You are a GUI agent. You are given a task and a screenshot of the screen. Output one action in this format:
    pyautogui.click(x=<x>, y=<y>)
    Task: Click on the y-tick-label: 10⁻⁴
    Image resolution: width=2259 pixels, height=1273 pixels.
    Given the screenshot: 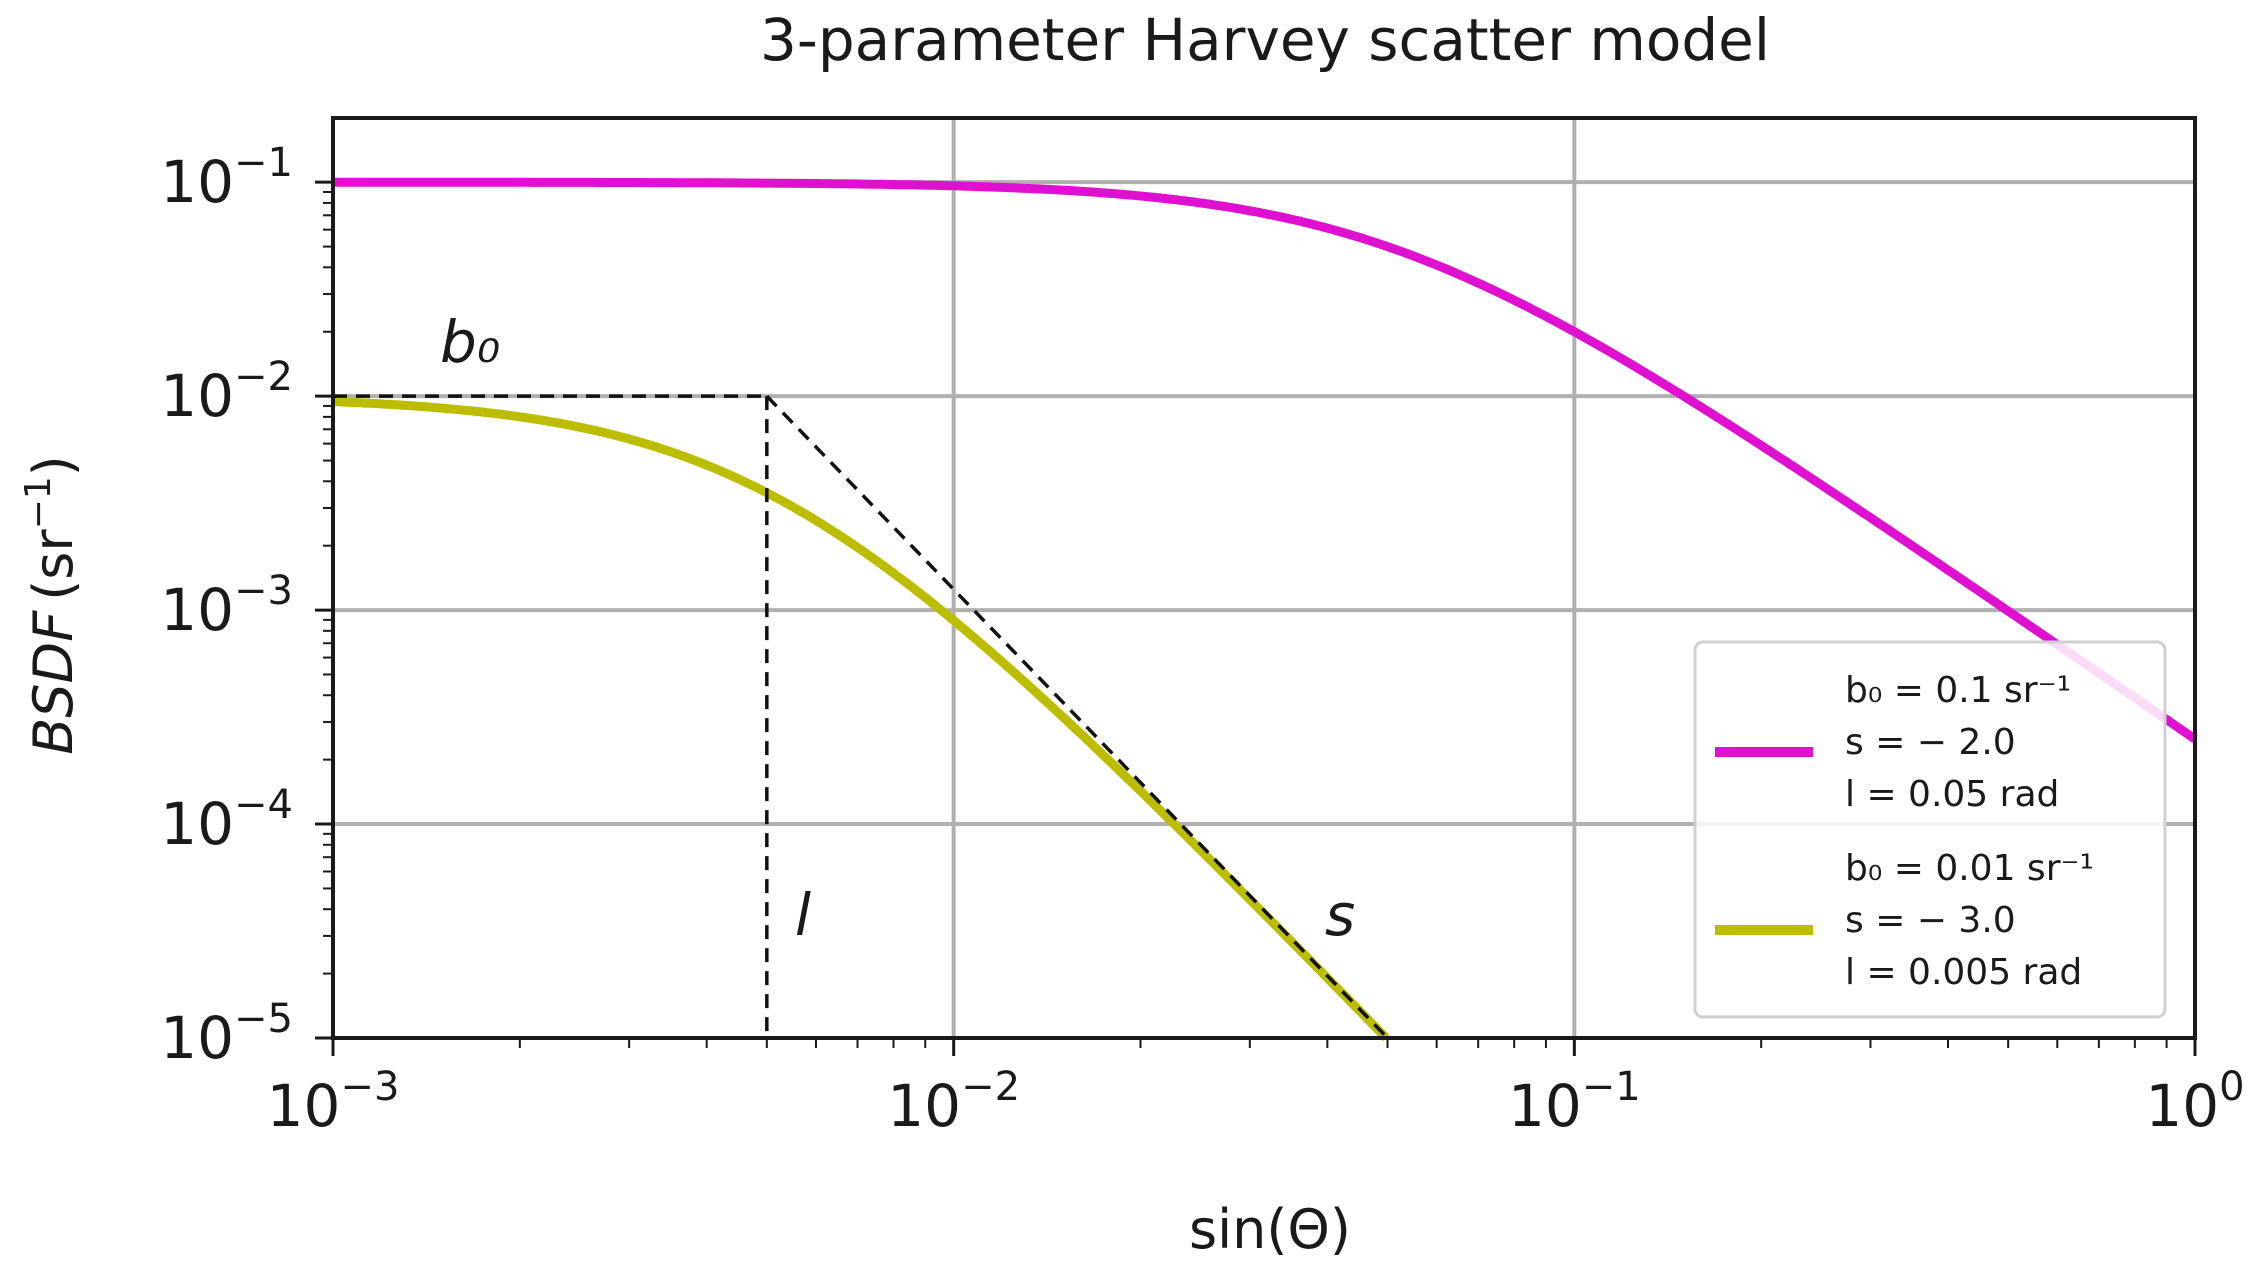 What is the action you would take?
    pyautogui.click(x=226, y=820)
    